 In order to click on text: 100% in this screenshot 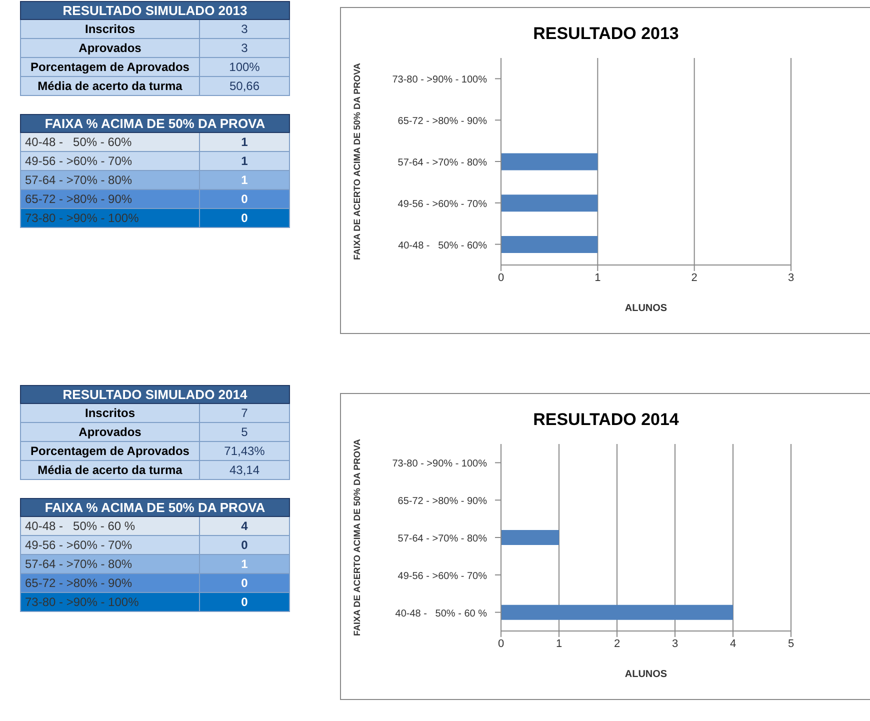, I will do `click(245, 67)`.